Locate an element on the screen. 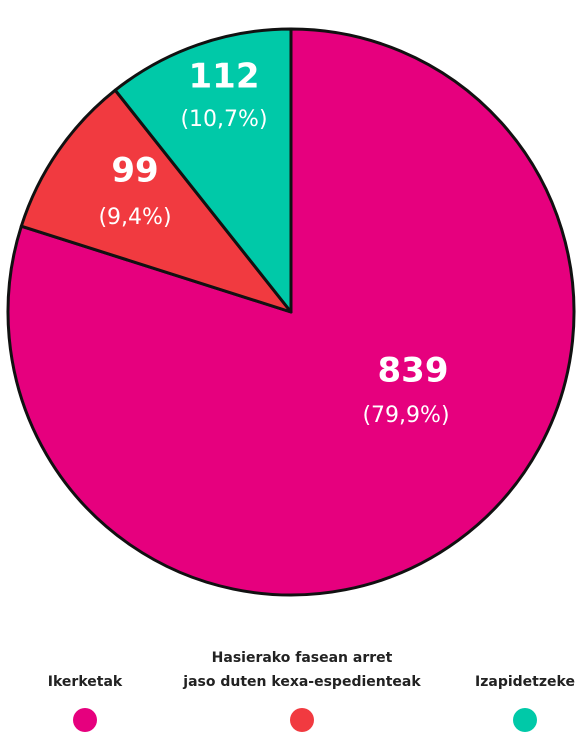 The image size is (577, 736). legend-label: Ikerketak is located at coordinates (85, 682).